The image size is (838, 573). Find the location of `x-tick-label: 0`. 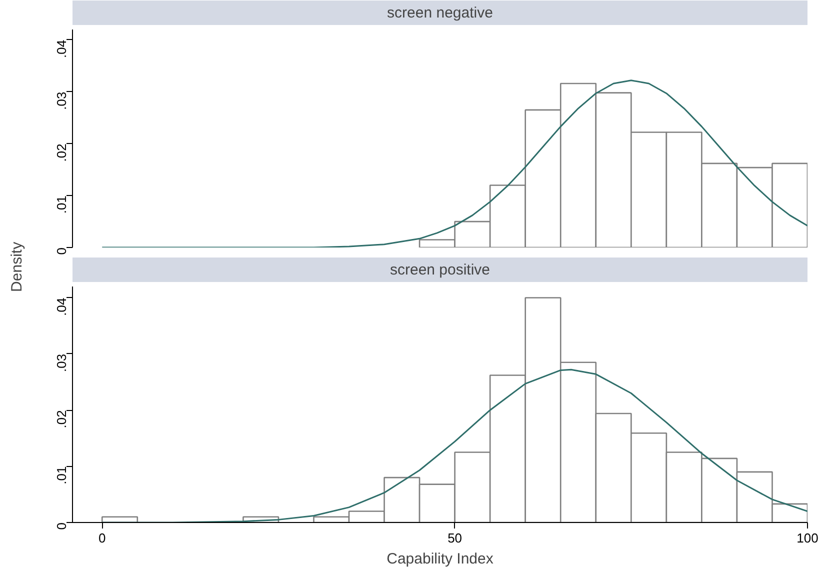

x-tick-label: 0 is located at coordinates (102, 538).